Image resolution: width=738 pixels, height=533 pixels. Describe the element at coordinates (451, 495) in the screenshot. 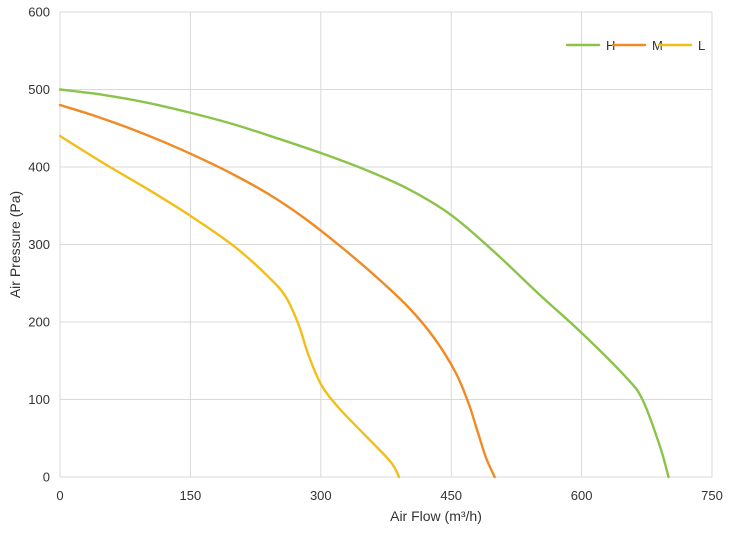

I see `x-tick-label: 450` at that location.